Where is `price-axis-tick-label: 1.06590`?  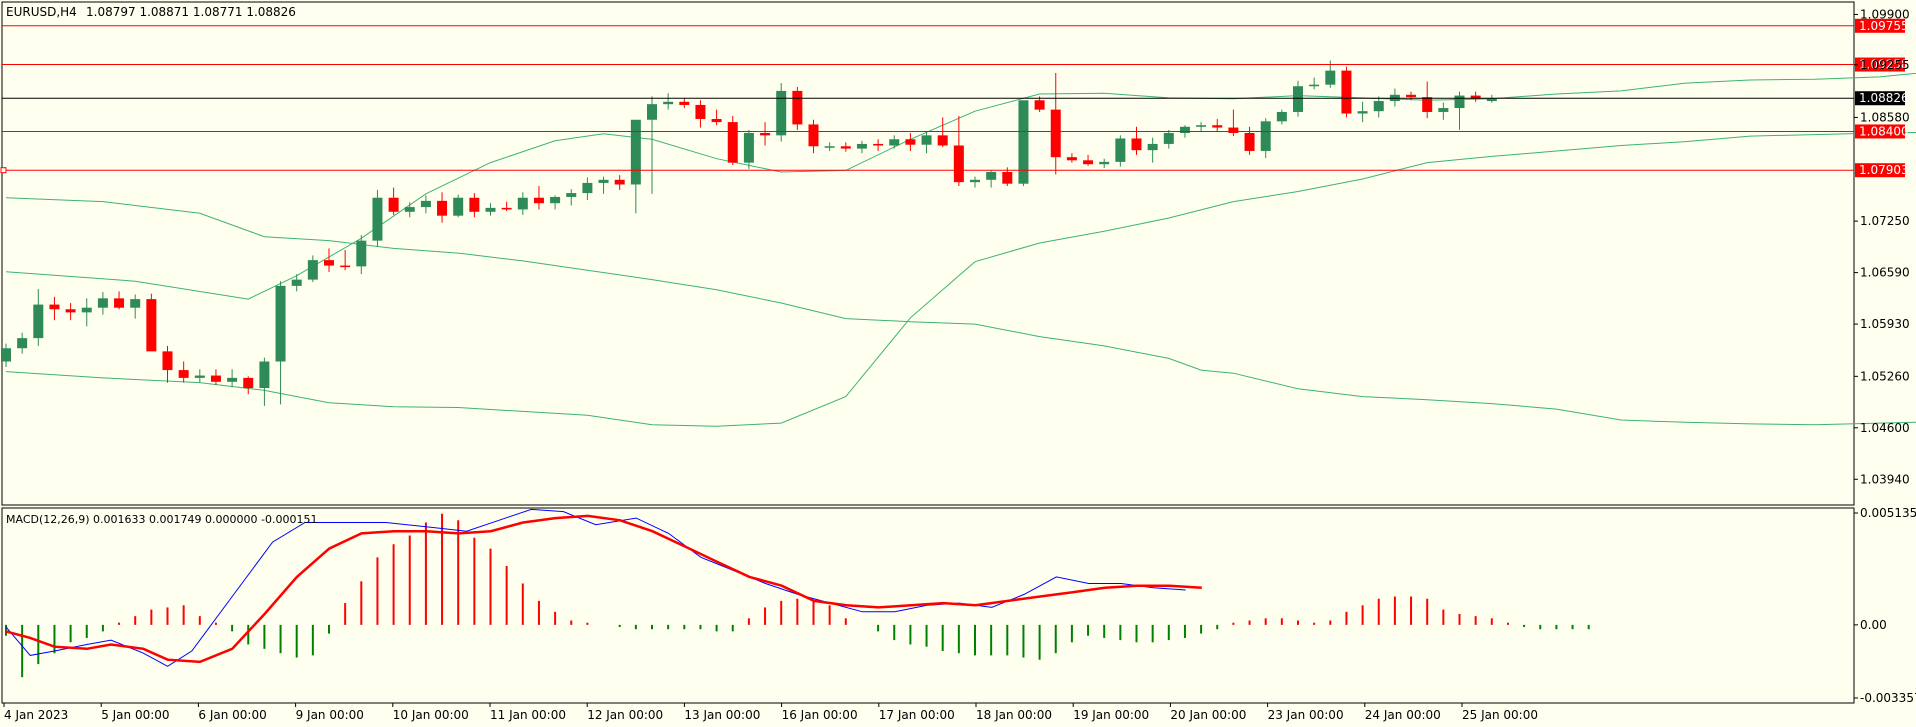 price-axis-tick-label: 1.06590 is located at coordinates (1885, 273).